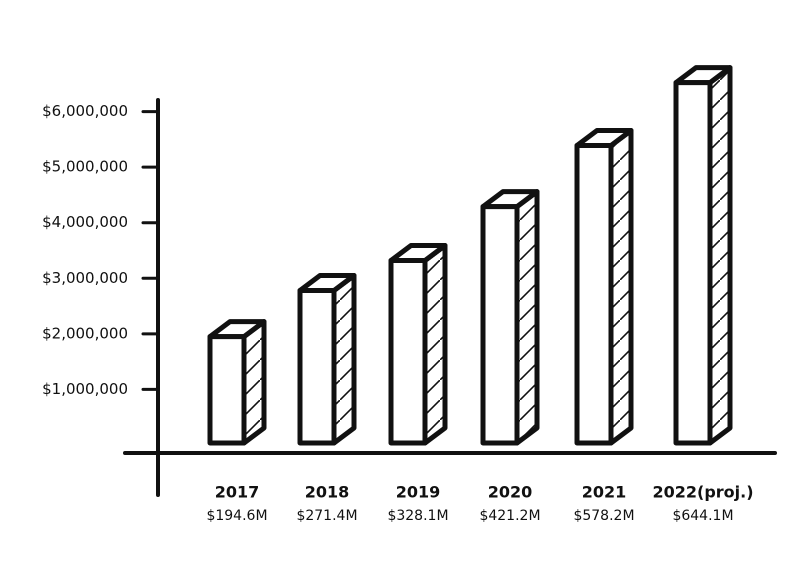 This screenshot has height=565, width=800. I want to click on x-tick-label: 2017, so click(237, 492).